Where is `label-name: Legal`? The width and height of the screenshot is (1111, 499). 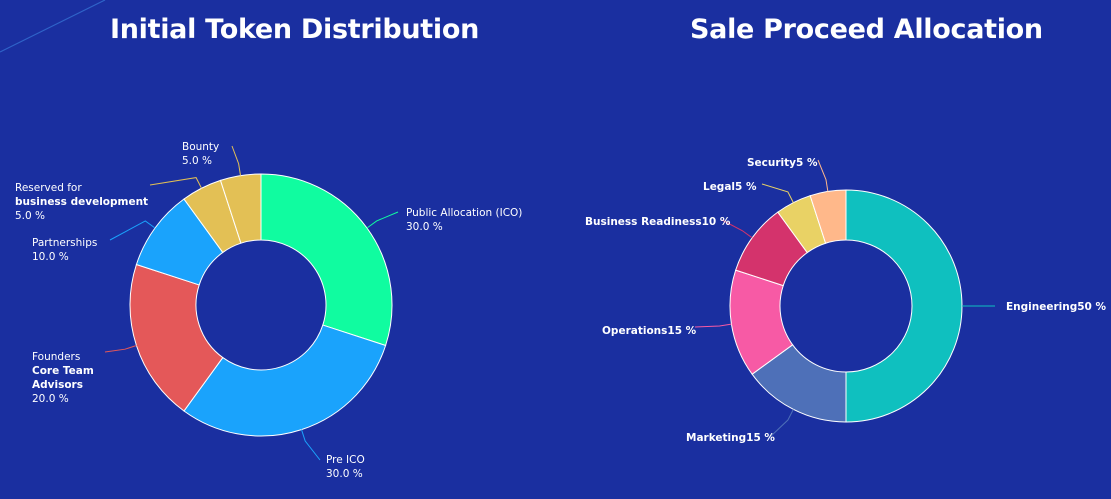
label-name: Legal is located at coordinates (719, 187).